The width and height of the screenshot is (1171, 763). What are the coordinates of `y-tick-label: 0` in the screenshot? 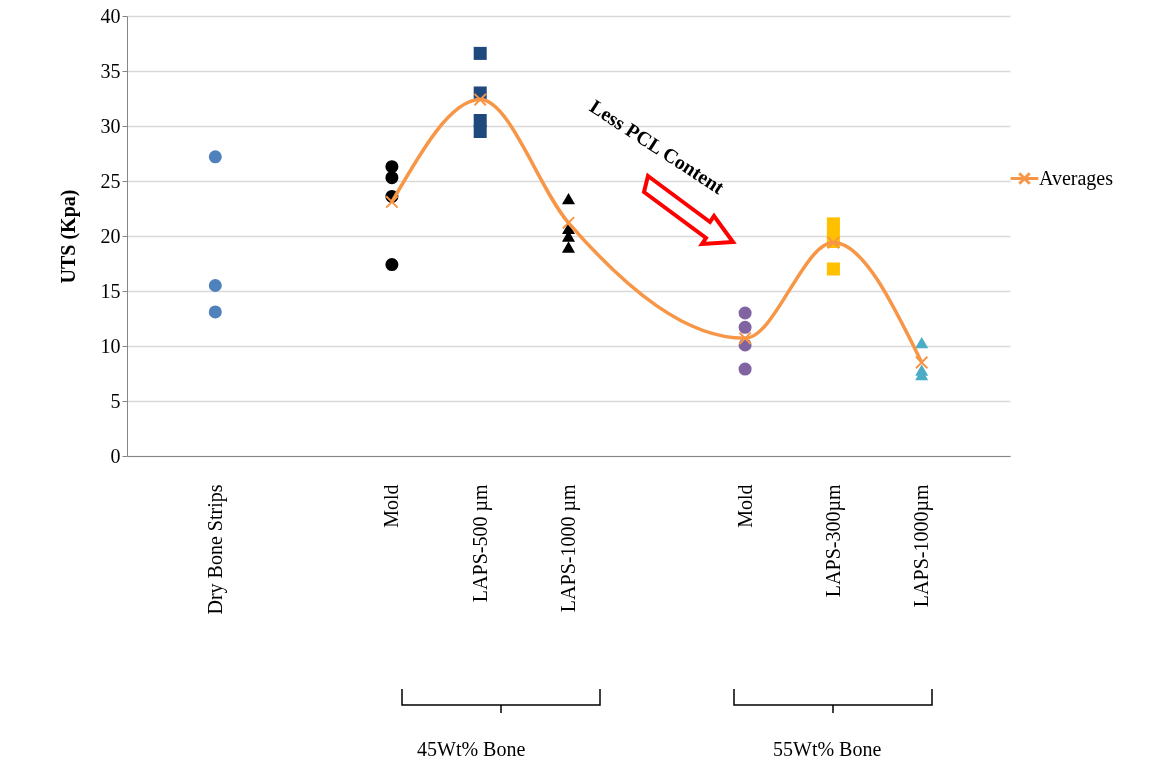 It's located at (115, 455).